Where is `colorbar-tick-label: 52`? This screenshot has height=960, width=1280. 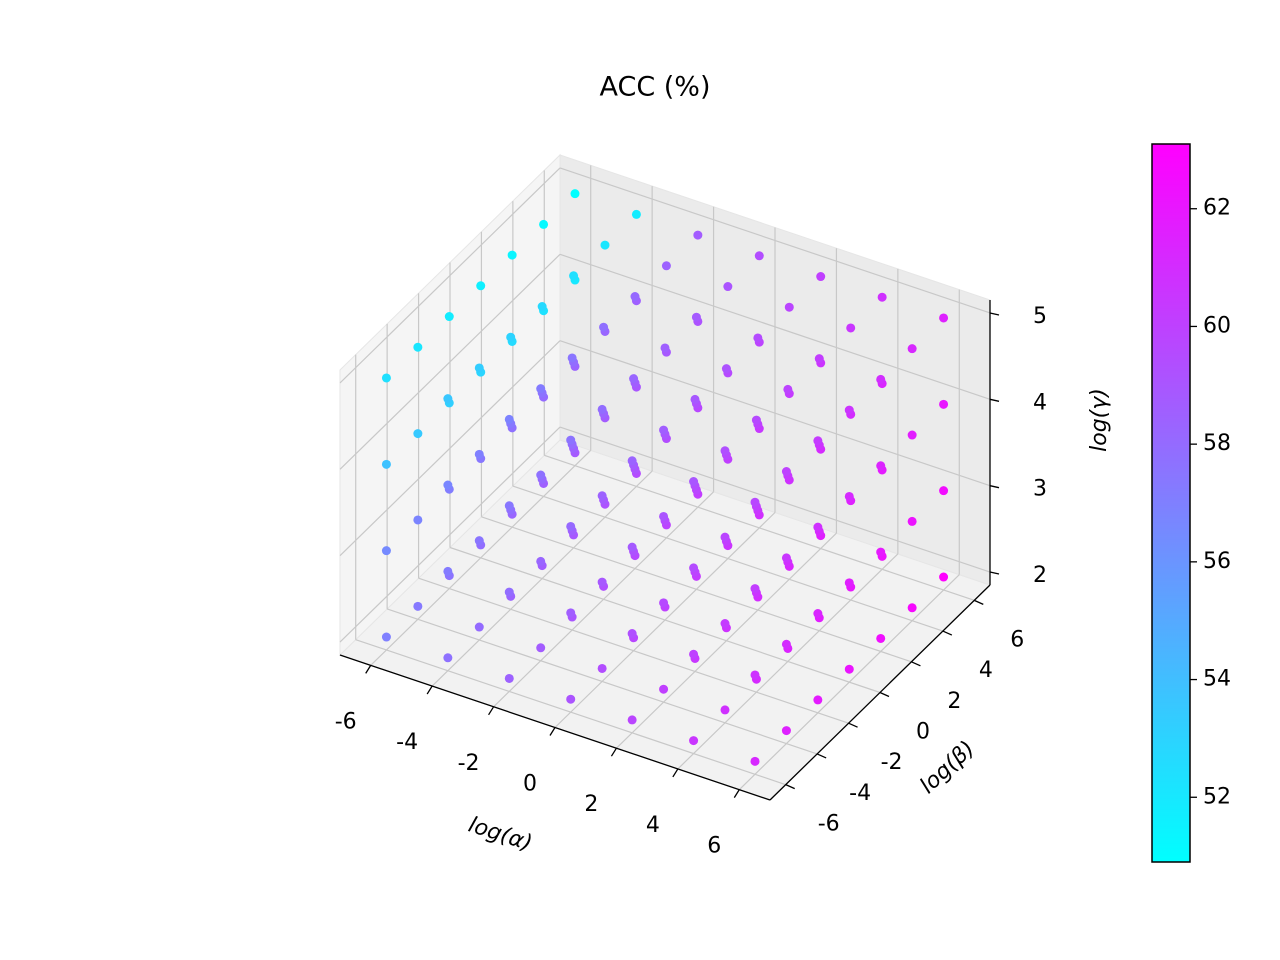
colorbar-tick-label: 52 is located at coordinates (1217, 796).